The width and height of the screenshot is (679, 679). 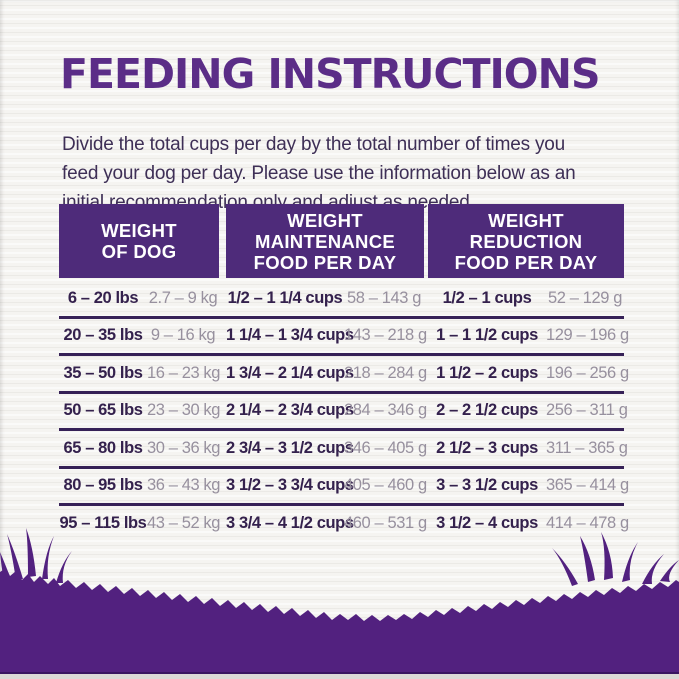 I want to click on maintenance-cups: 2 1/4 – 2 3/4 cups, so click(x=290, y=410).